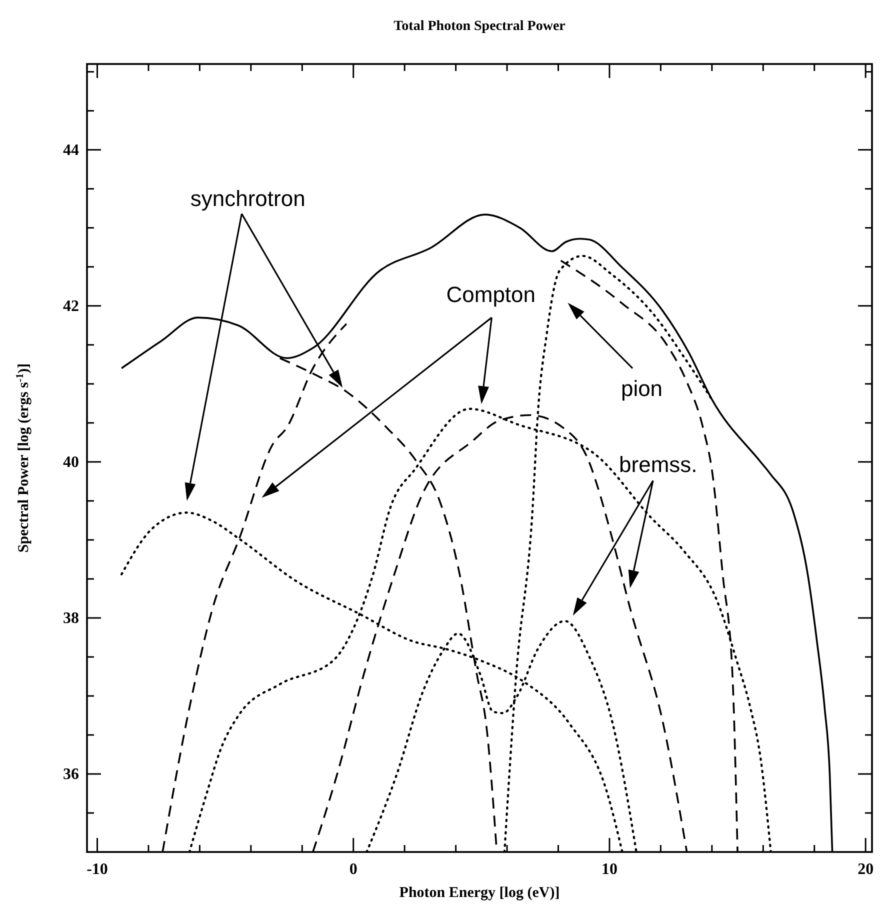 Image resolution: width=880 pixels, height=911 pixels. Describe the element at coordinates (866, 869) in the screenshot. I see `x-tick-label: 20` at that location.